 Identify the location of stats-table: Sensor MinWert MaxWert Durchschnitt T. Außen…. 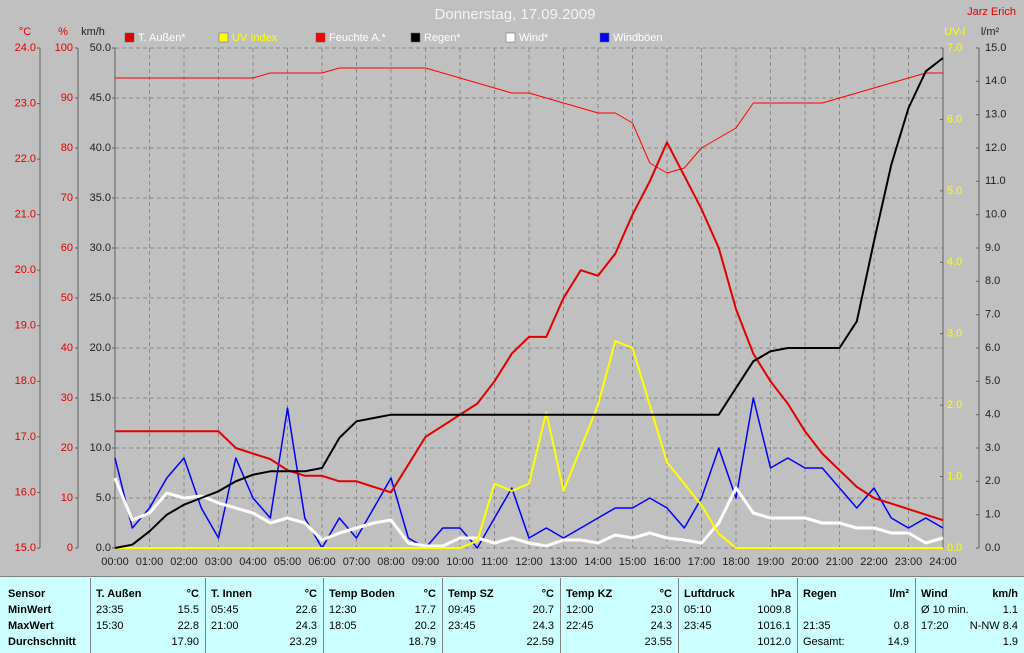
(513, 615).